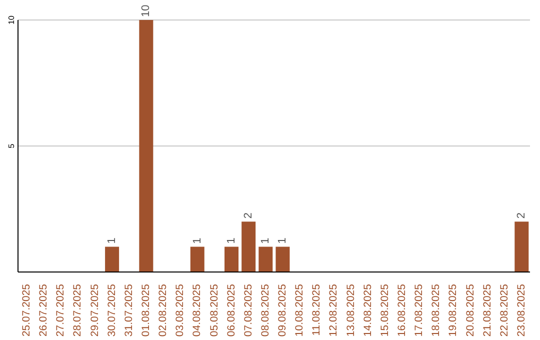 Image resolution: width=540 pixels, height=340 pixels. I want to click on x-tick-label: 31.07.2025, so click(128, 310).